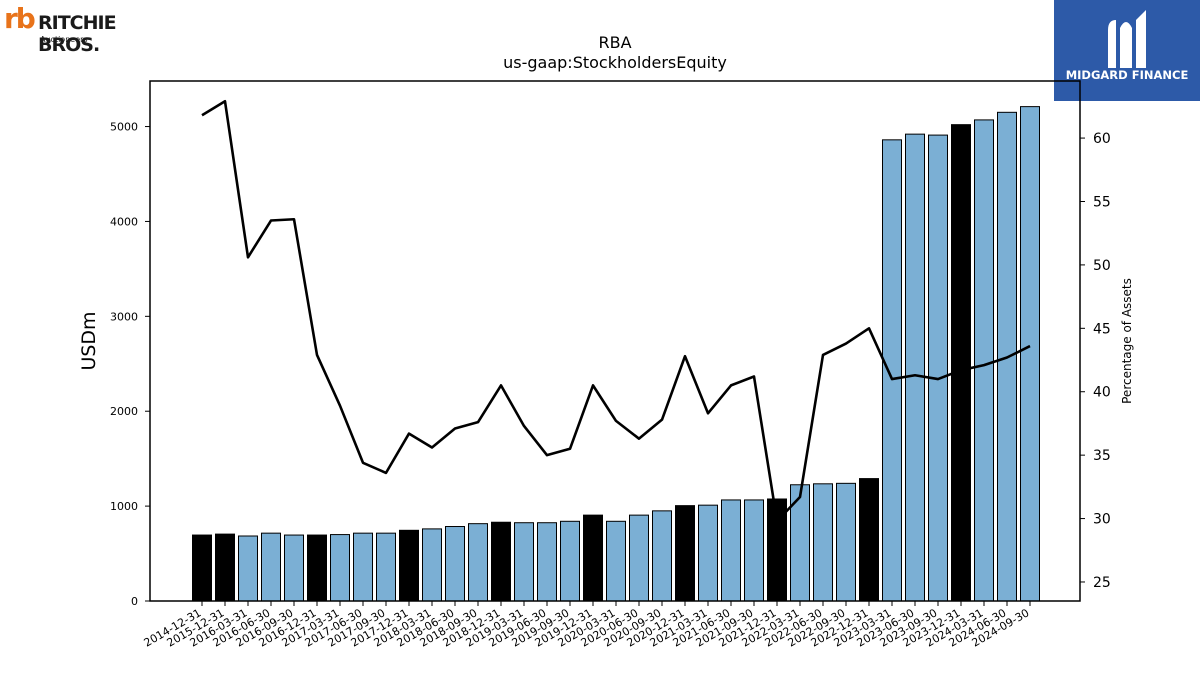  I want to click on y2-tick-label: 50, so click(1102, 266).